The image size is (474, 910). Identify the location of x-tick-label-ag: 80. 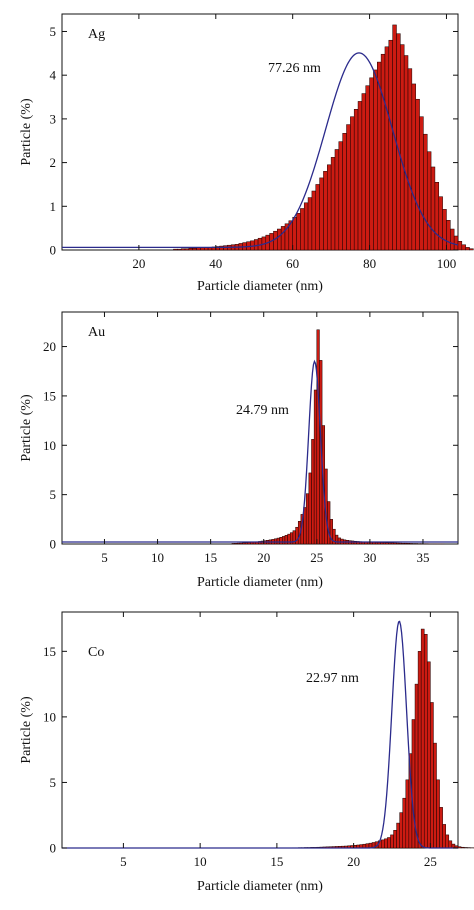
(369, 263).